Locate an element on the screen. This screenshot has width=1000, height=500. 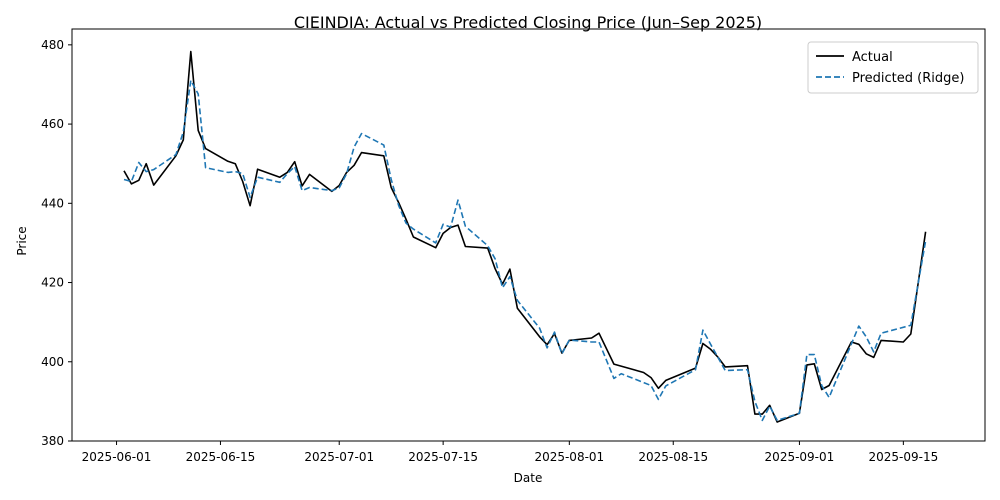
y-tick-label: 460 is located at coordinates (52, 124).